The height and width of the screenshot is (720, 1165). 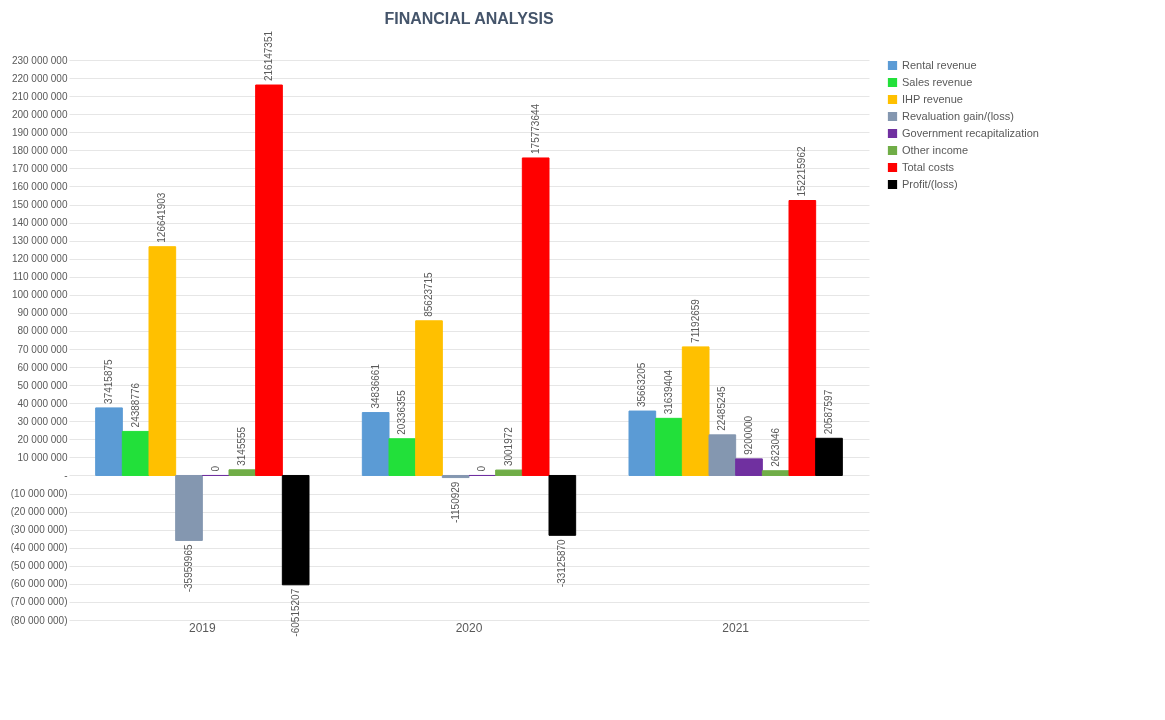 I want to click on data-label: 20336355, so click(x=402, y=412).